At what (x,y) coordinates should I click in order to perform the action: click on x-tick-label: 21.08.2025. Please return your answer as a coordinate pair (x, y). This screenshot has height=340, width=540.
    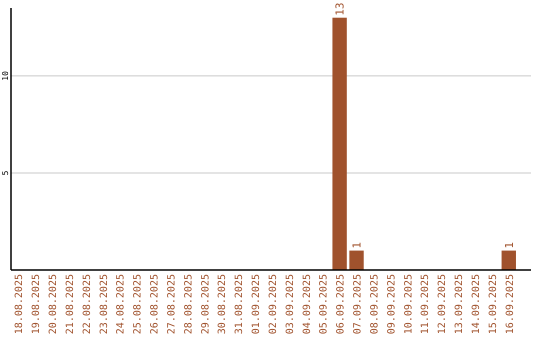
    Looking at the image, I should click on (70, 304).